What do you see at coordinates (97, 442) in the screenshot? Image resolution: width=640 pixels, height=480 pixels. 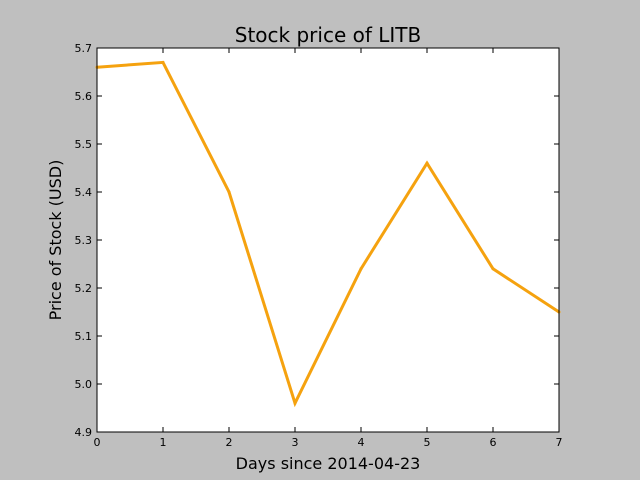 I see `x-tick-label: 0` at bounding box center [97, 442].